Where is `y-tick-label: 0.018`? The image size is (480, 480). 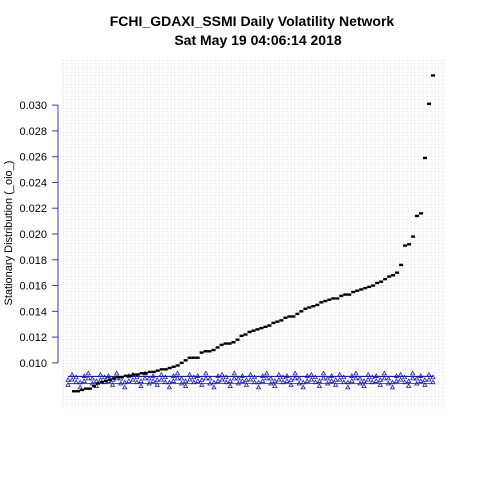 y-tick-label: 0.018 is located at coordinates (33, 261).